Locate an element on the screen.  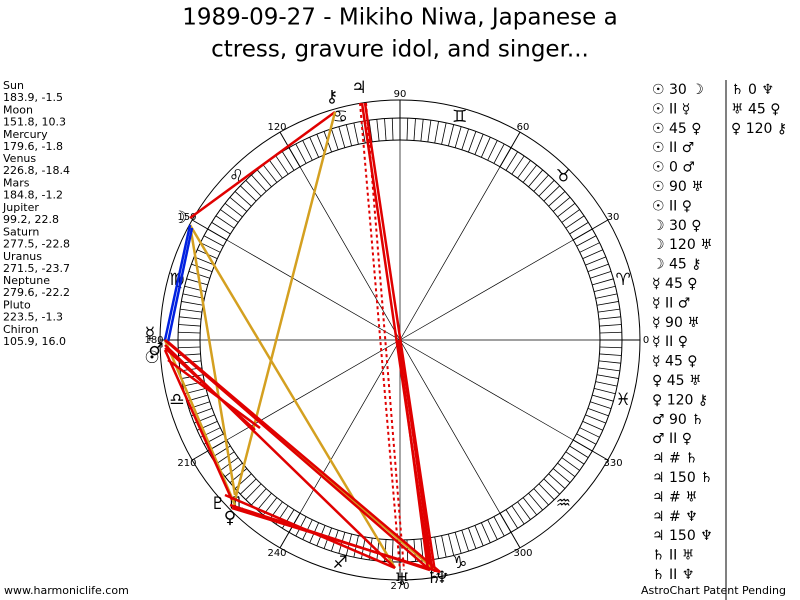
aspect-entry: ☉ 90 ♅ is located at coordinates (678, 187).